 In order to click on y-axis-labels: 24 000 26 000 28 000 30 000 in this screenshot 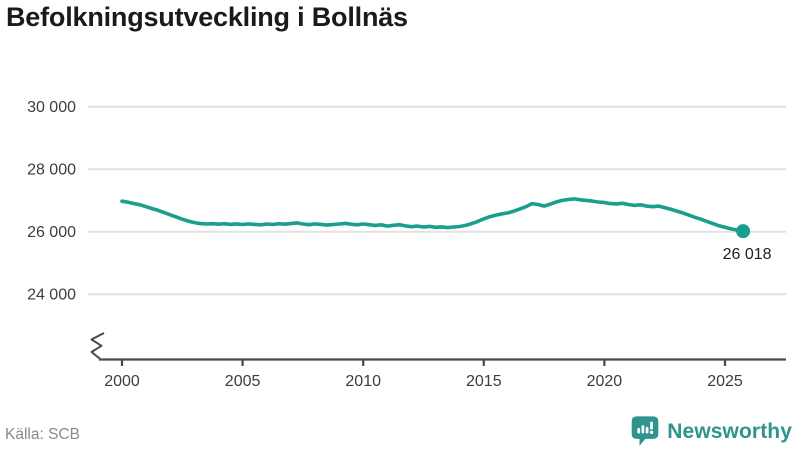, I will do `click(51, 201)`.